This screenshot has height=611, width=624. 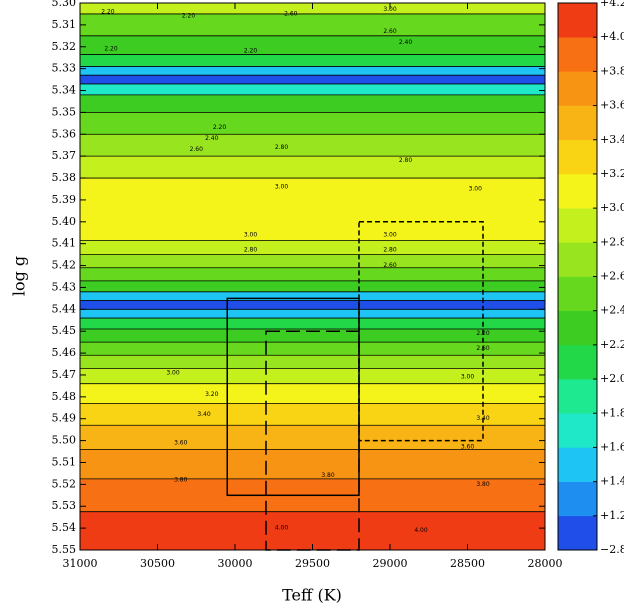 What do you see at coordinates (64, 418) in the screenshot?
I see `y-tick-label: 5.49` at bounding box center [64, 418].